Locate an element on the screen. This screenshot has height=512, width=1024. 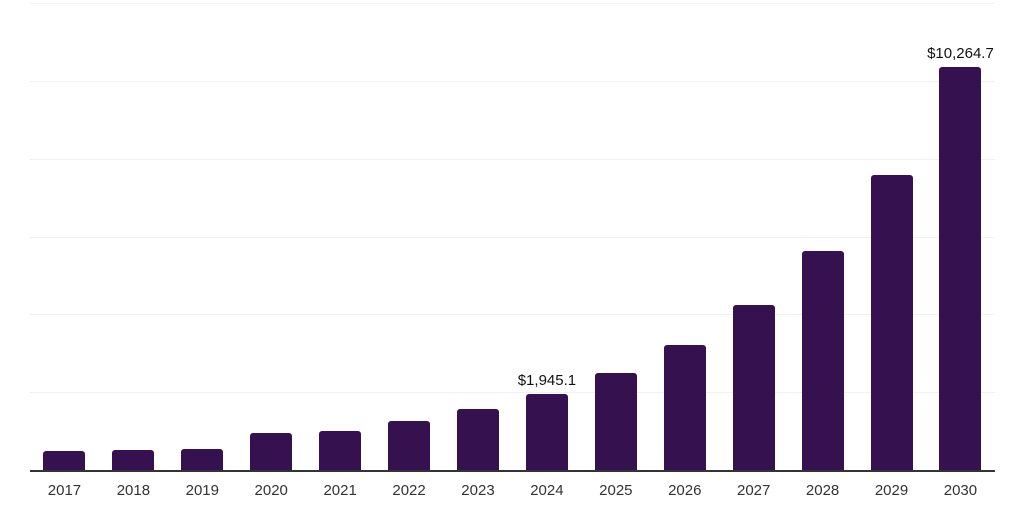
bar-2023 is located at coordinates (477, 439).